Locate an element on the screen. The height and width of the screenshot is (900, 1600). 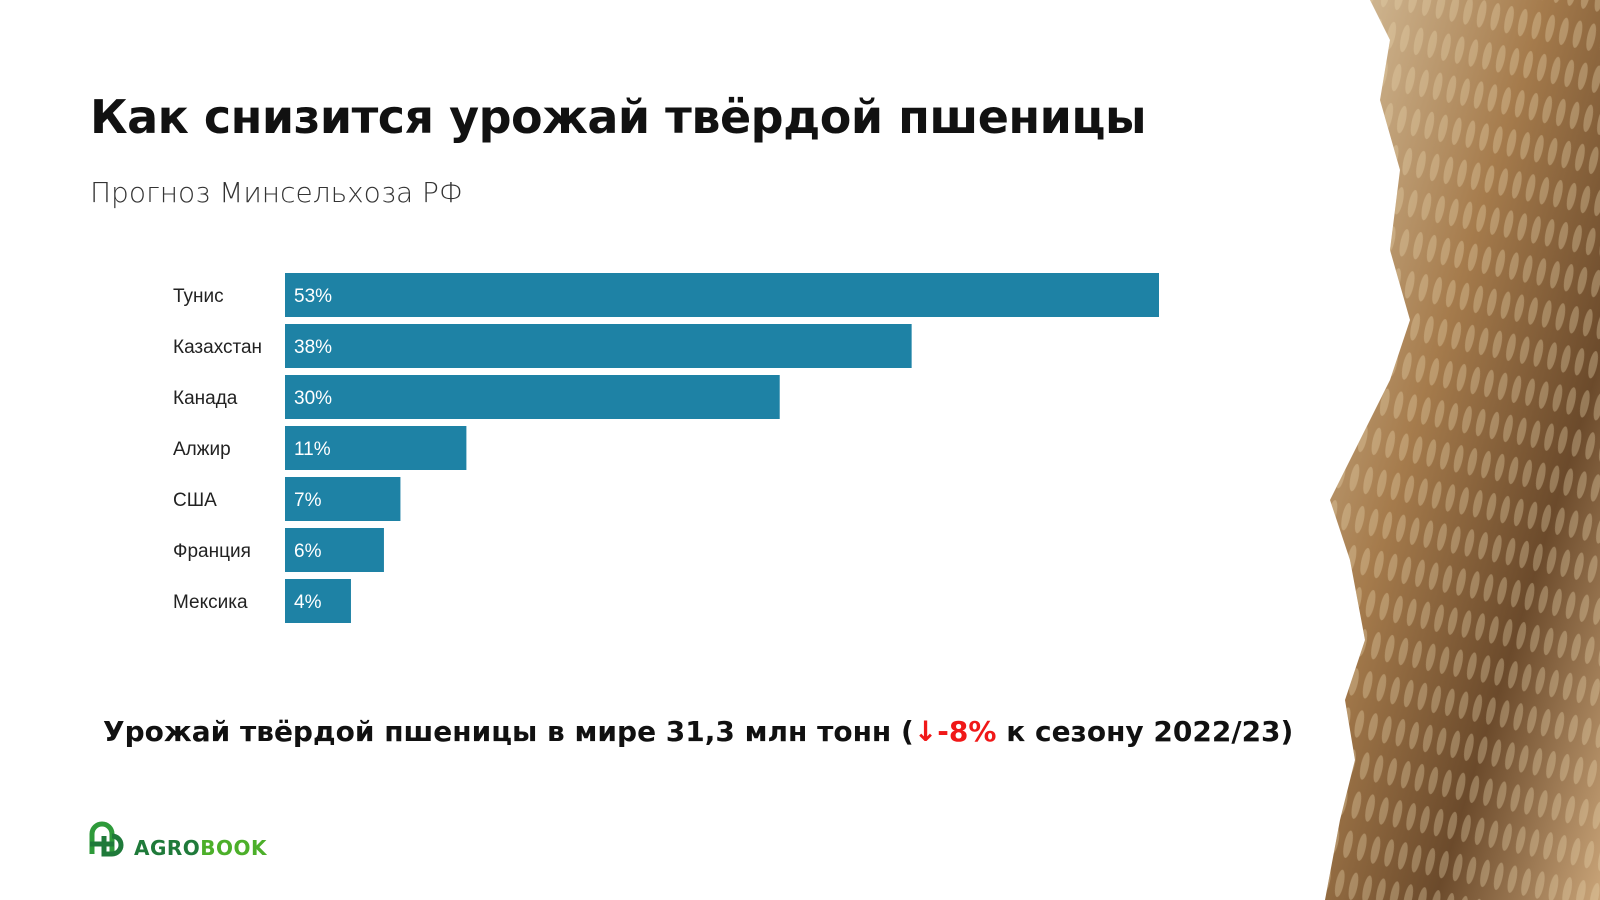
arrow-down-icon: ↓ is located at coordinates (925, 731).